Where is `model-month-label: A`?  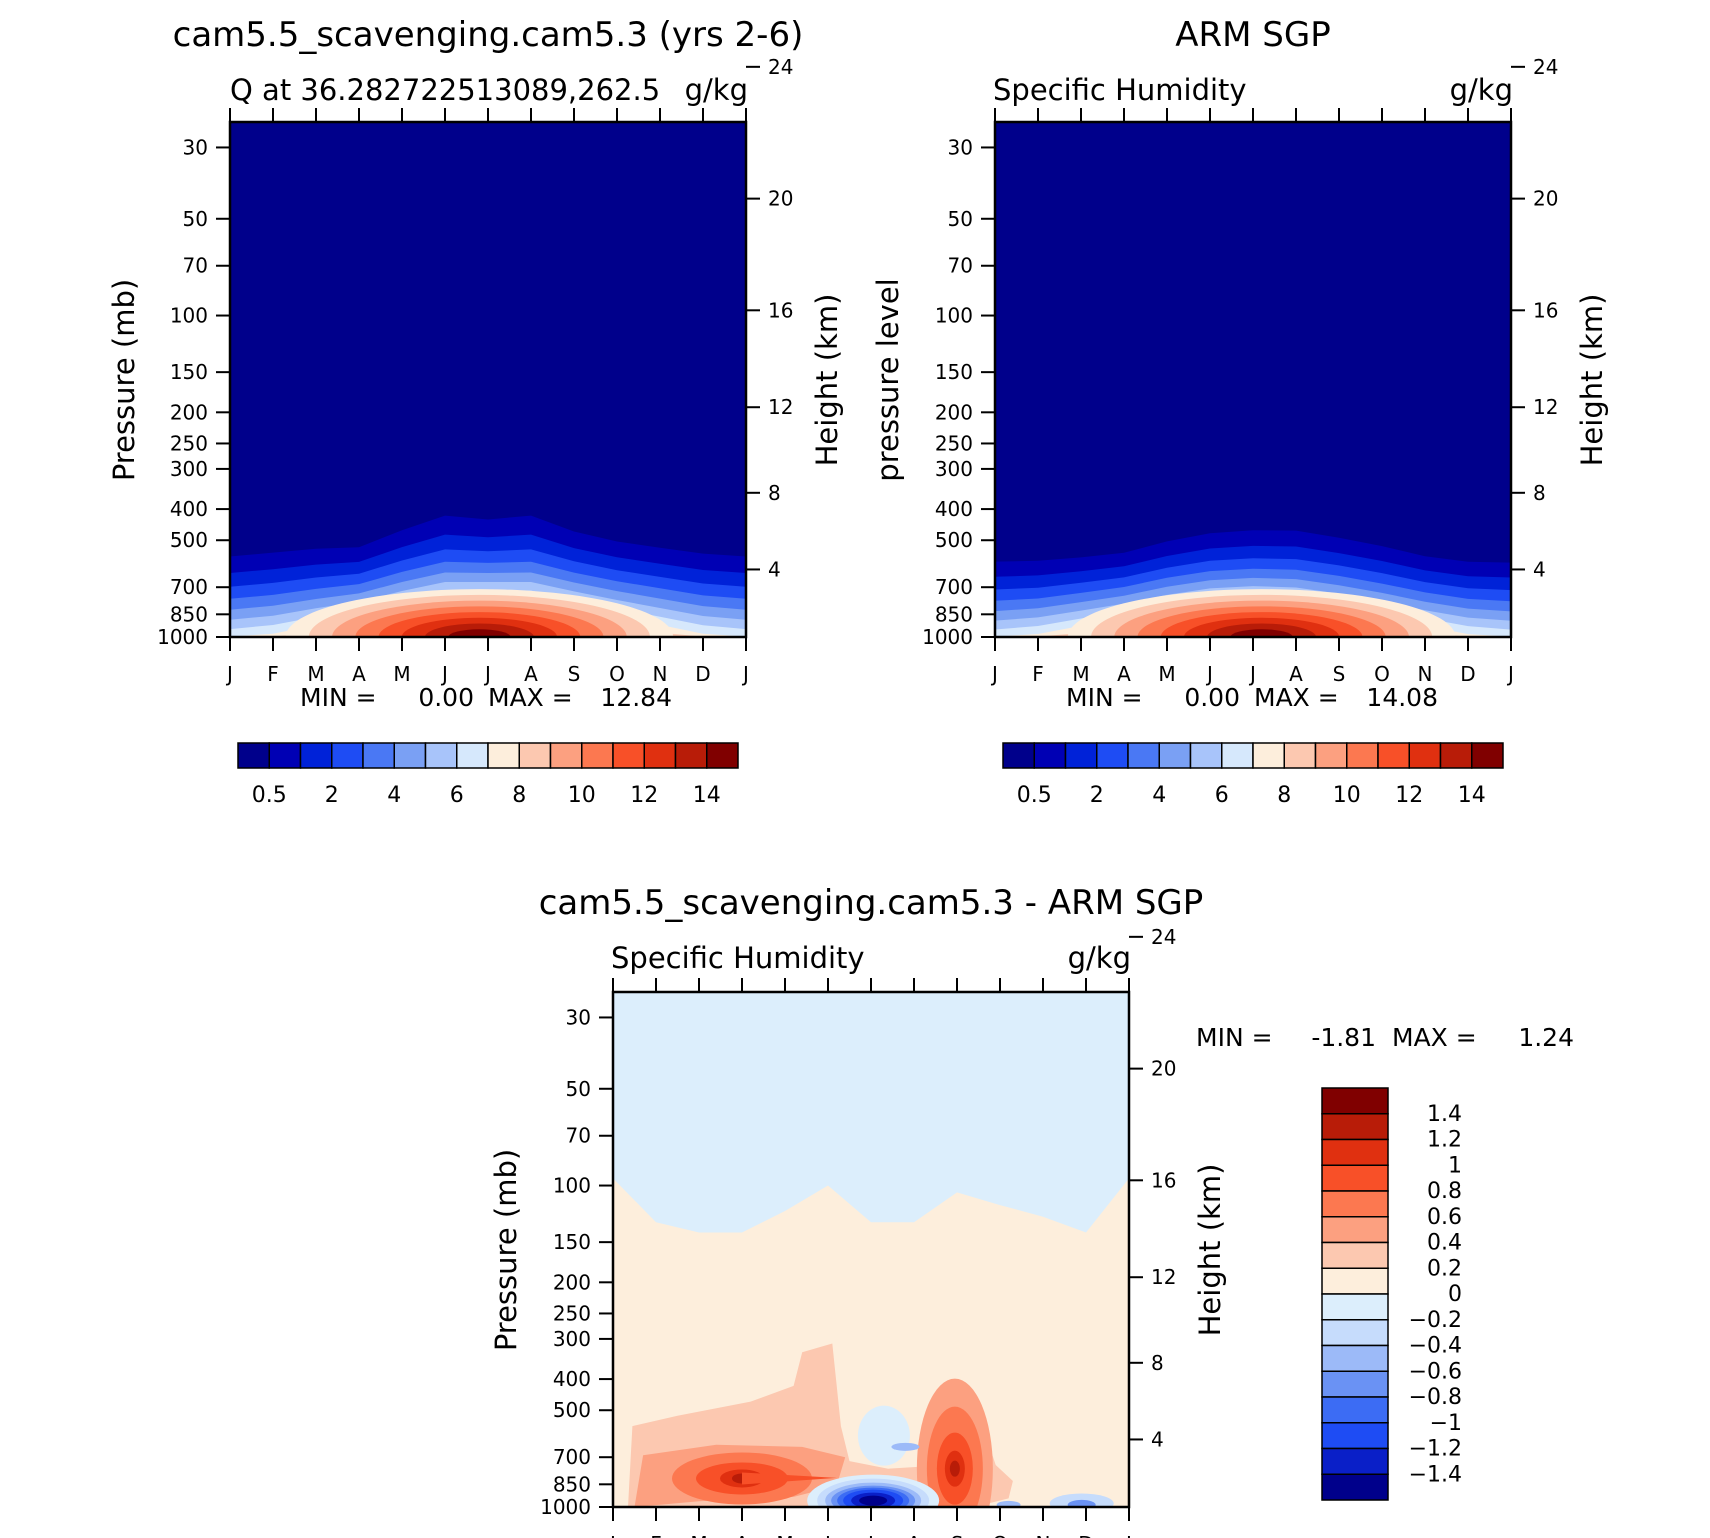
model-month-label: A is located at coordinates (531, 674).